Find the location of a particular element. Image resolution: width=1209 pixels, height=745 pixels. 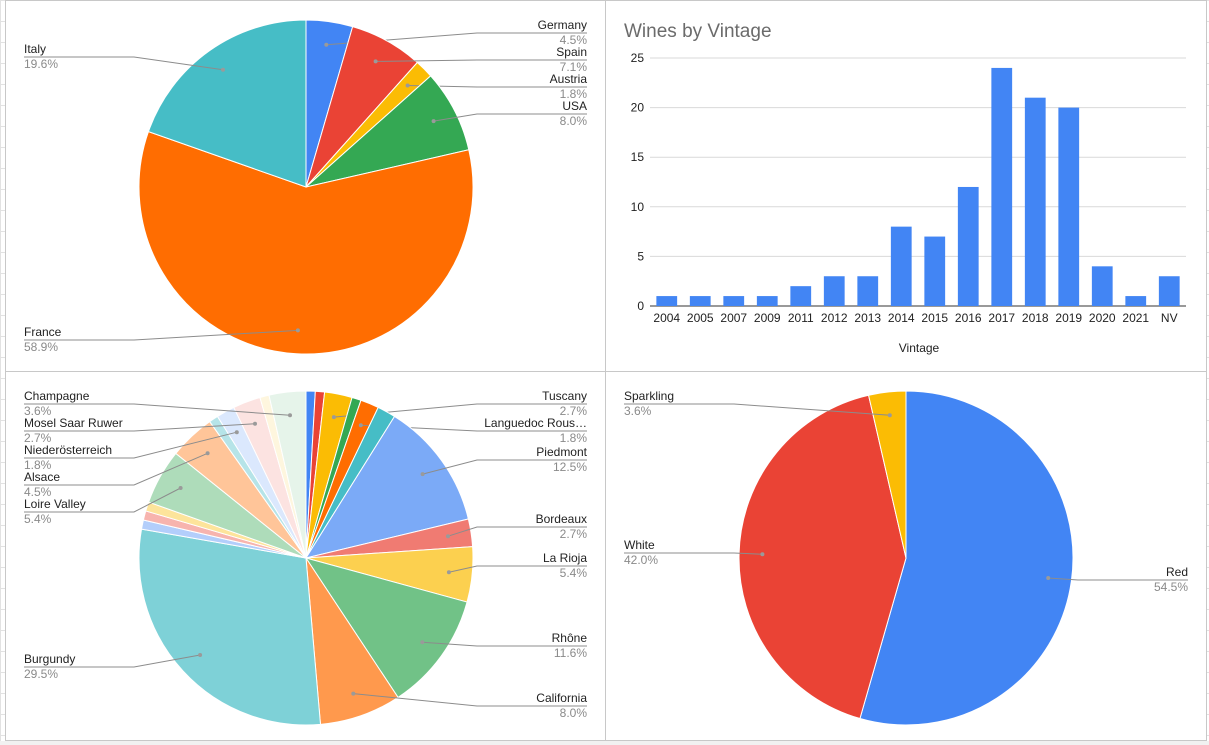

country-percent-usa: 8.0% is located at coordinates (574, 121).